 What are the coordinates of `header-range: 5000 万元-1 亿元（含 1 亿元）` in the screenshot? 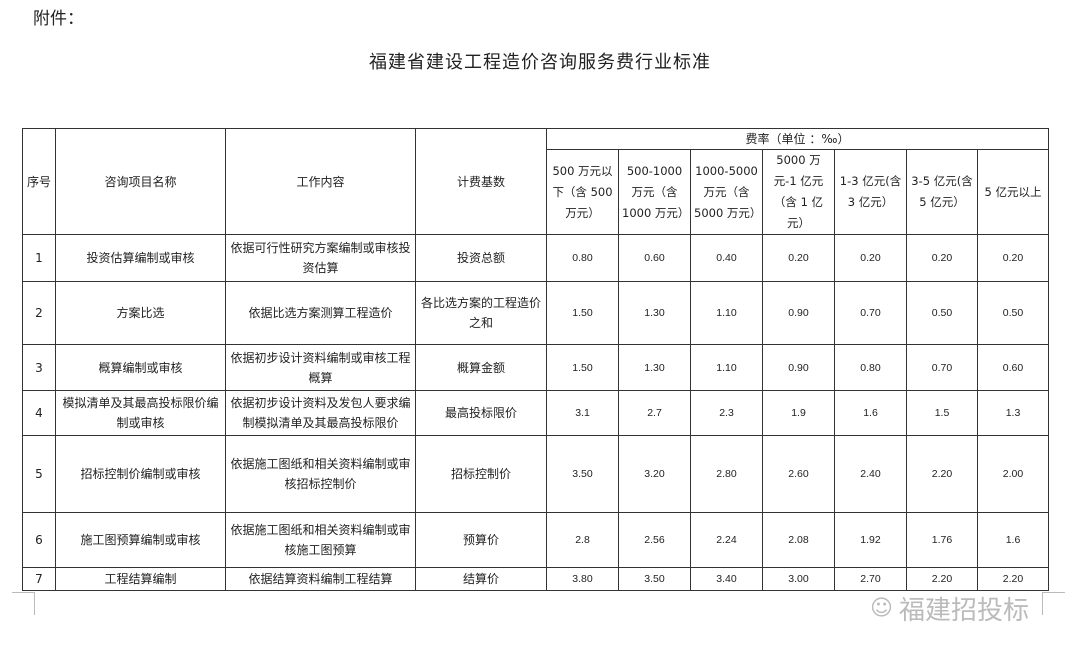 It's located at (798, 192).